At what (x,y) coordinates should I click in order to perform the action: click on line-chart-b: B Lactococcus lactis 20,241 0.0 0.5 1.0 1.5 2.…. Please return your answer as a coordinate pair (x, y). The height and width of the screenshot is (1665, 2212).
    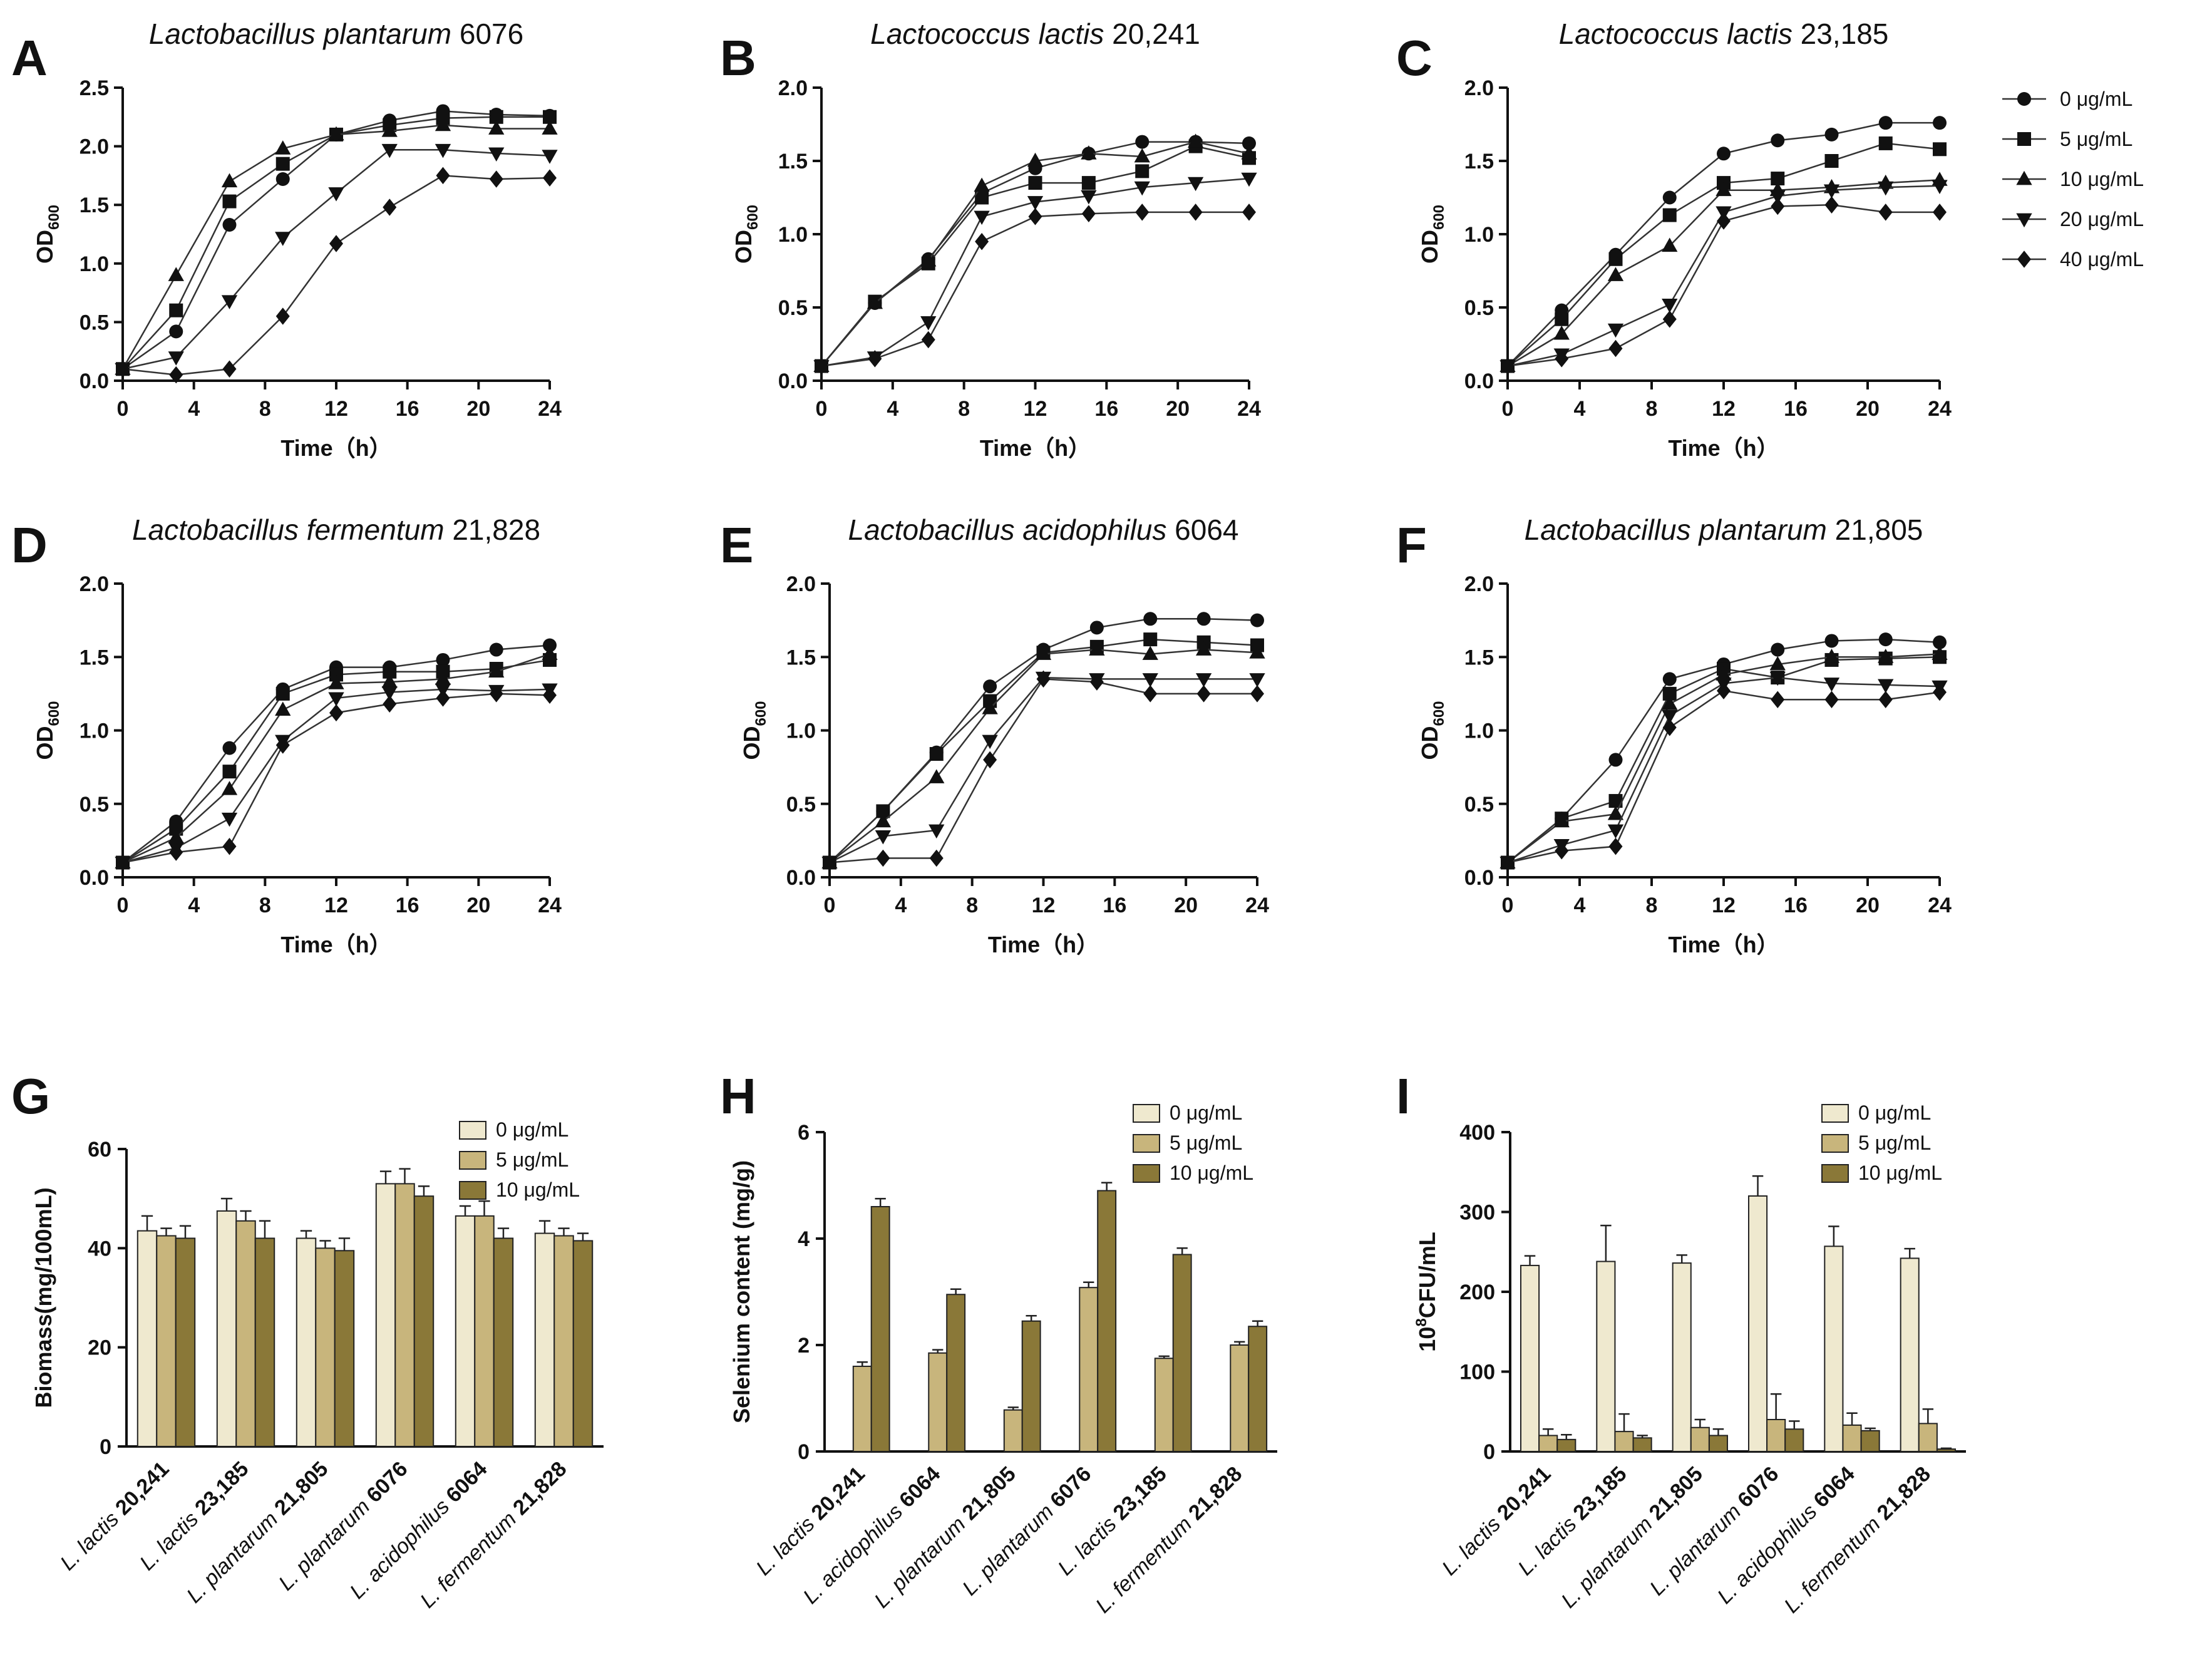
    Looking at the image, I should click on (990, 239).